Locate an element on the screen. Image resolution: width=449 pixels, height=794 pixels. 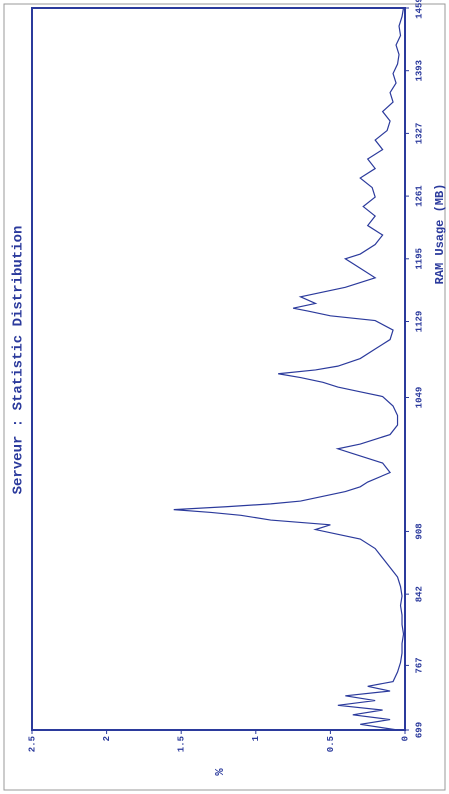
y-tick-label: 0.5 is located at coordinates (331, 744).